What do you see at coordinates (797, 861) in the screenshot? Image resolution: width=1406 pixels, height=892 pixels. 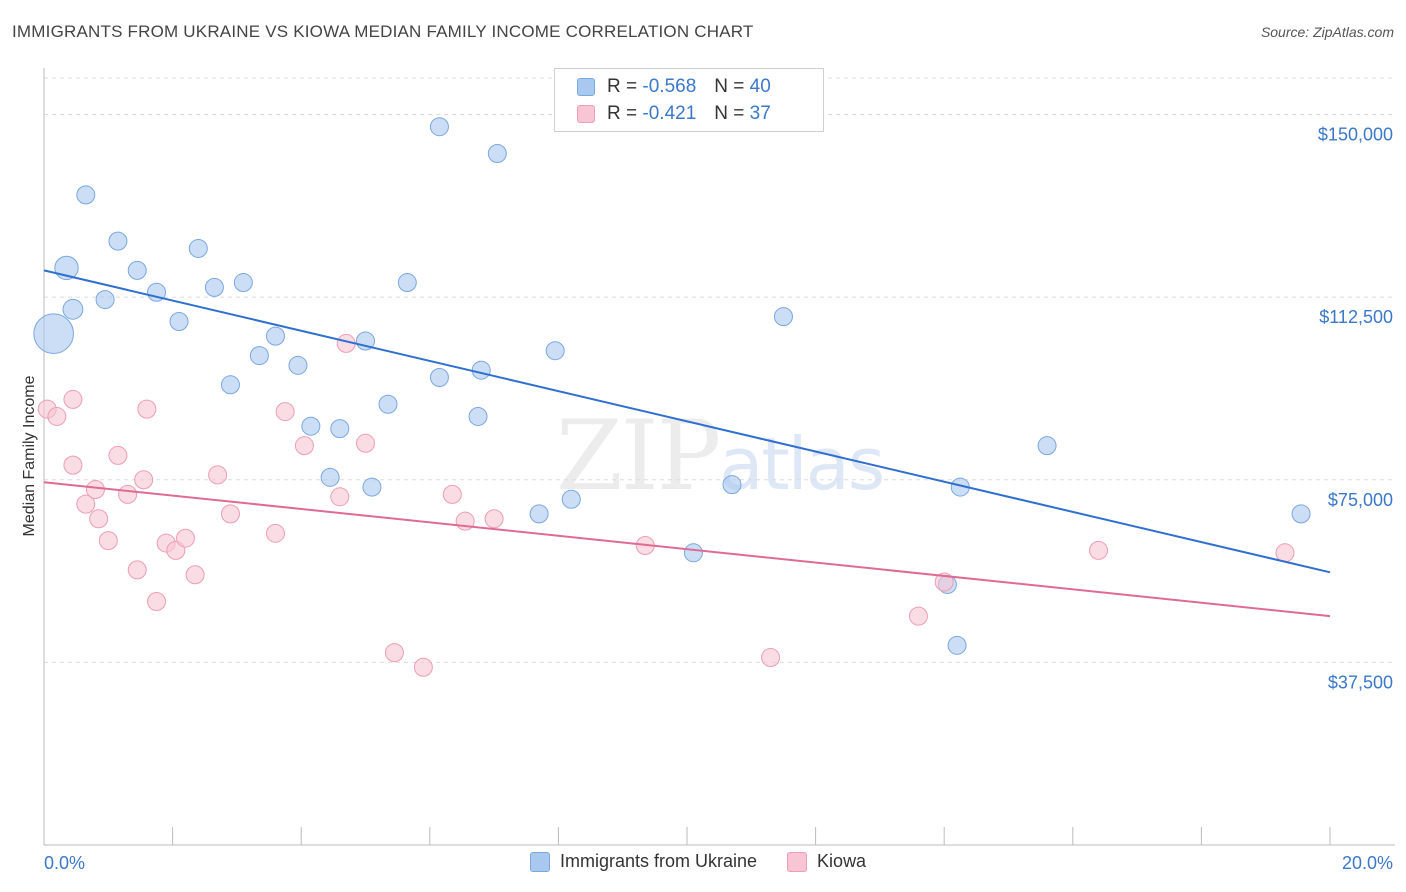 I see `series-swatch-kiowa` at bounding box center [797, 861].